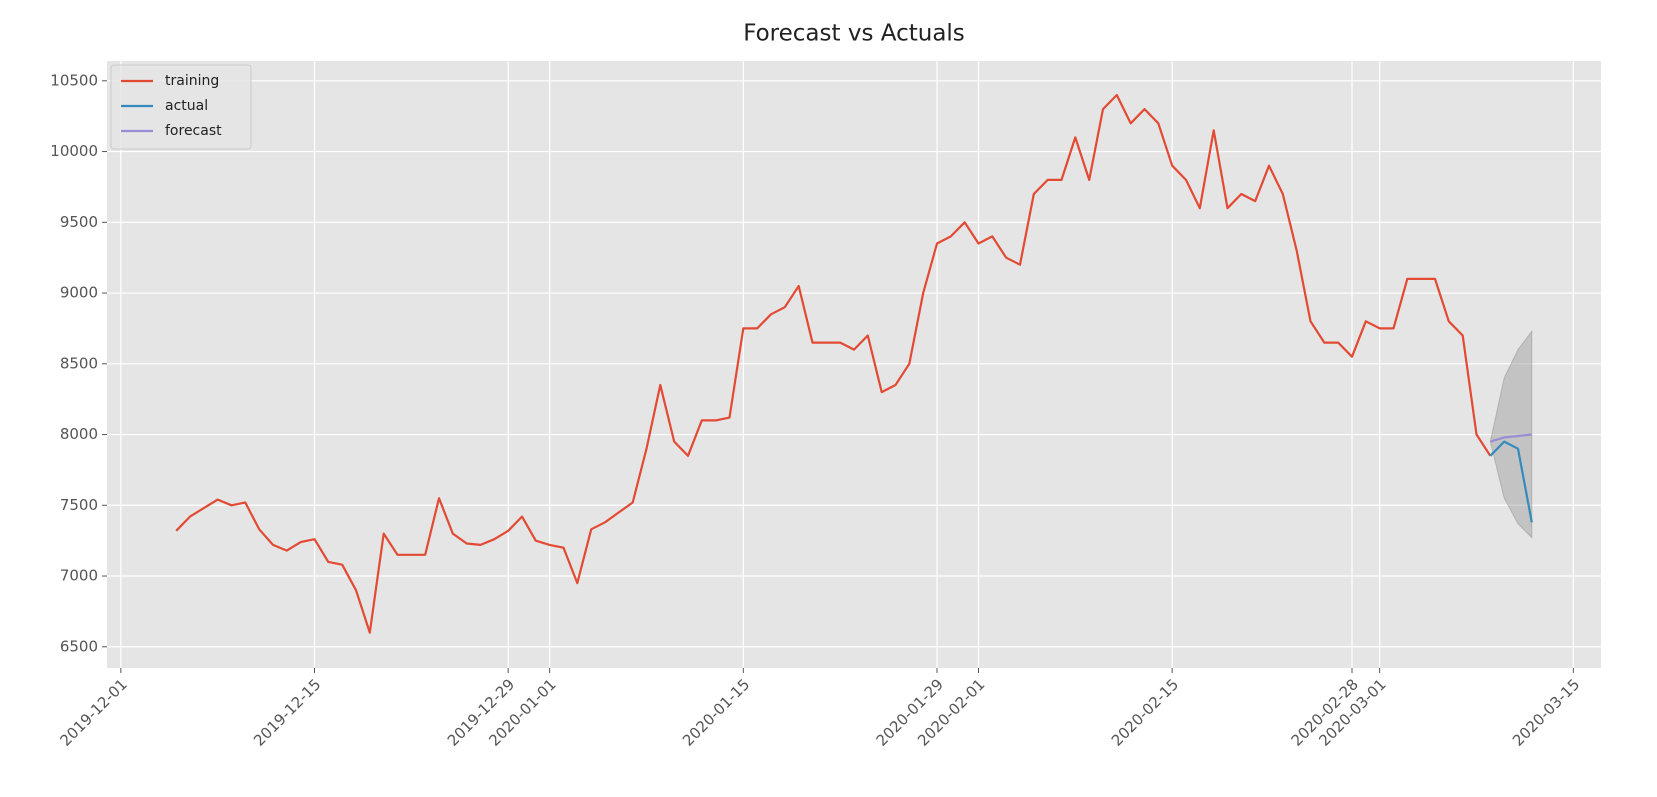 The image size is (1657, 797). Describe the element at coordinates (79, 646) in the screenshot. I see `y-tick-label: 6500` at that location.